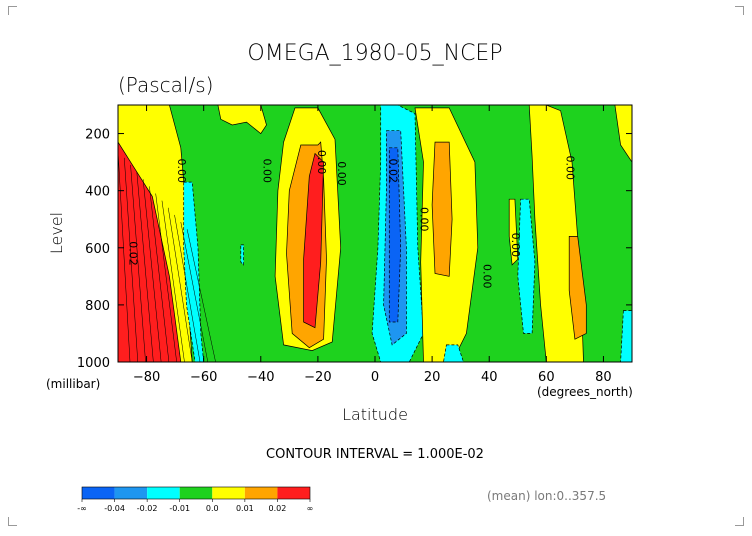 This screenshot has height=536, width=752. What do you see at coordinates (487, 276) in the screenshot?
I see `contour-label-6: 0.00` at bounding box center [487, 276].